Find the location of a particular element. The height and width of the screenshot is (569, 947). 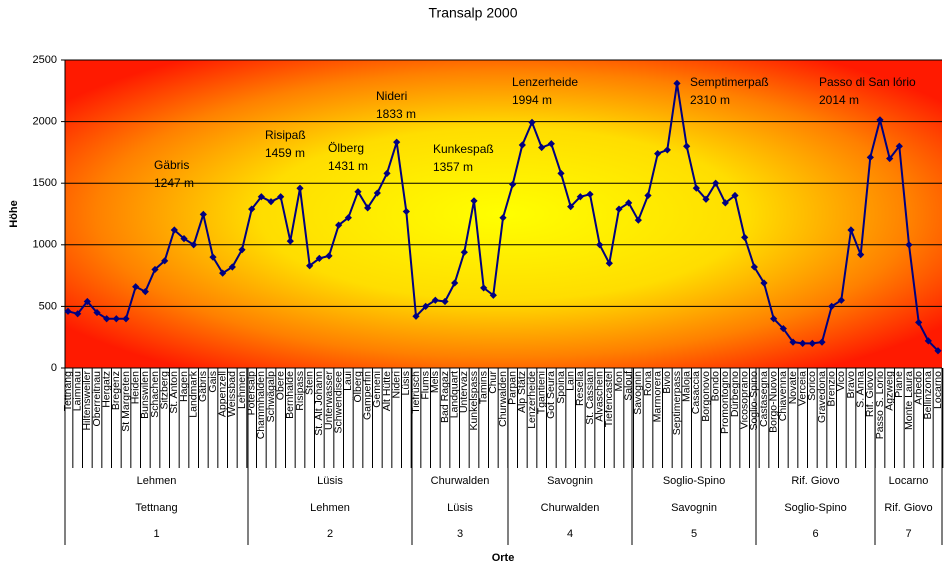

x-tick-label: Novate is located at coordinates (793, 387).